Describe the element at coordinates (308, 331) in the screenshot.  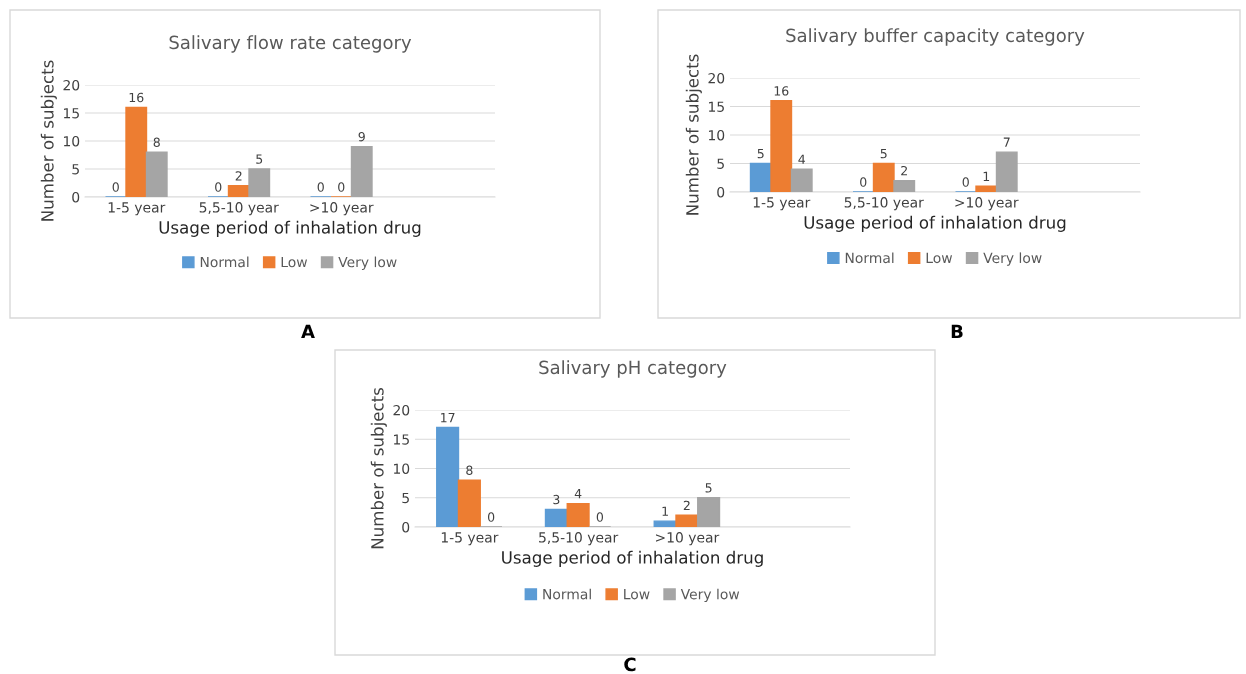
I see `text: A` at that location.